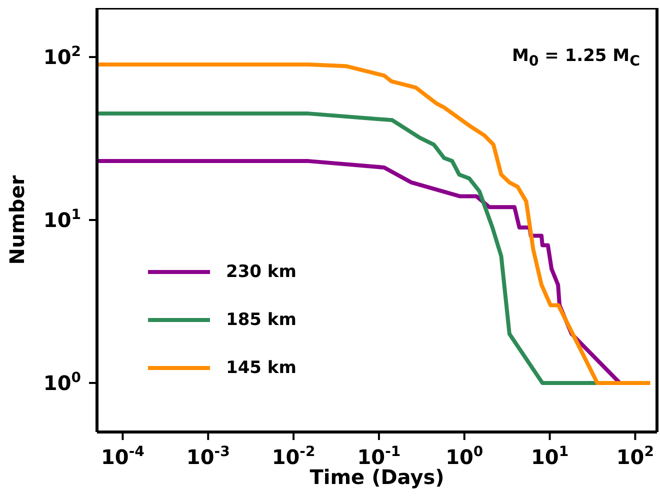  Describe the element at coordinates (62, 382) in the screenshot. I see `y-tick-label: 10$^{0}$` at that location.